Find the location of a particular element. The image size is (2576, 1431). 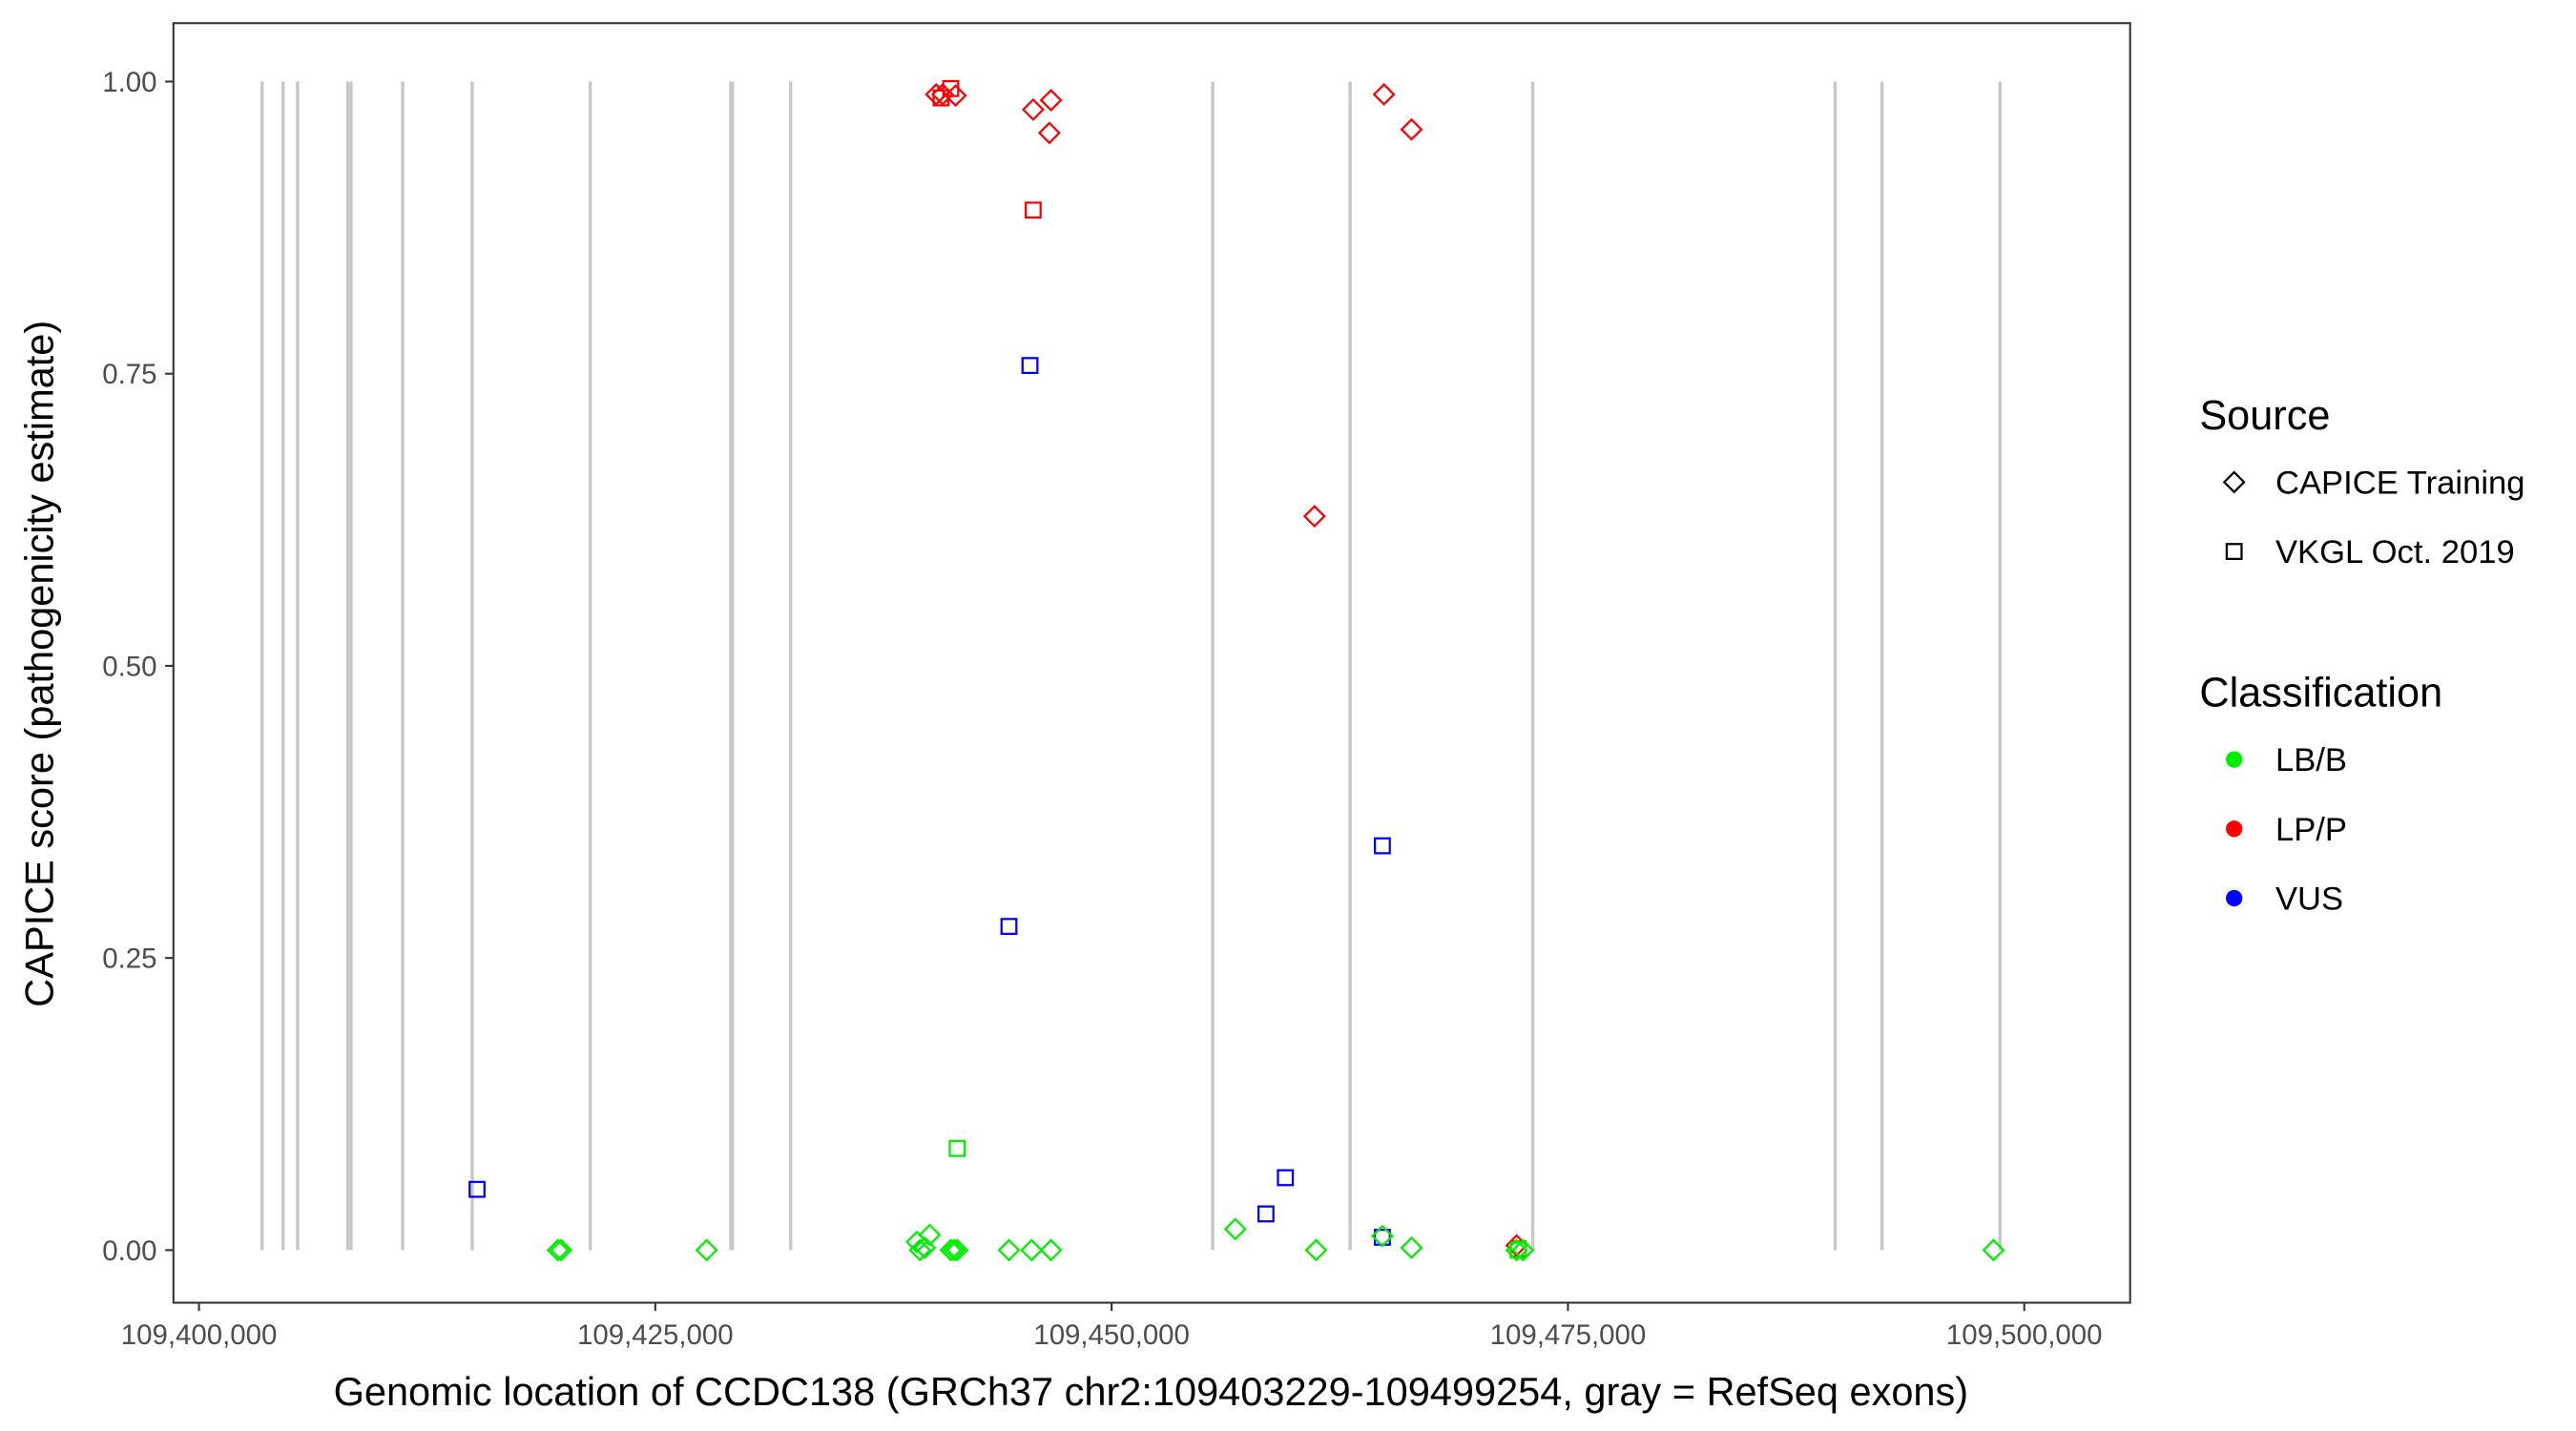

y-axis: 0.00 0.25 0.50 0.75 1.00 is located at coordinates (138, 667).